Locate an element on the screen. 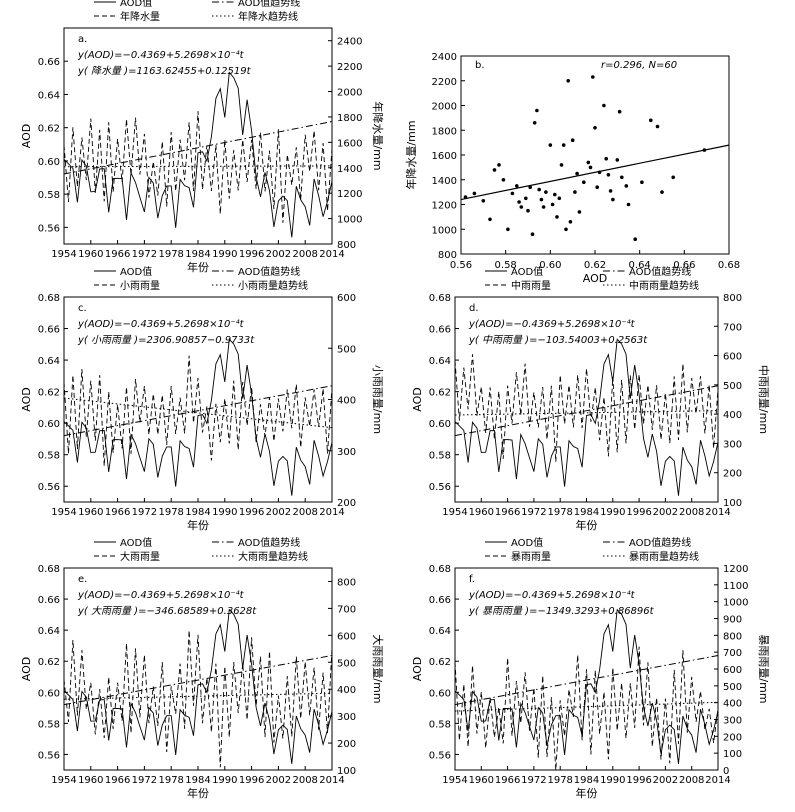  legend-label: 年降水量 is located at coordinates (140, 16).